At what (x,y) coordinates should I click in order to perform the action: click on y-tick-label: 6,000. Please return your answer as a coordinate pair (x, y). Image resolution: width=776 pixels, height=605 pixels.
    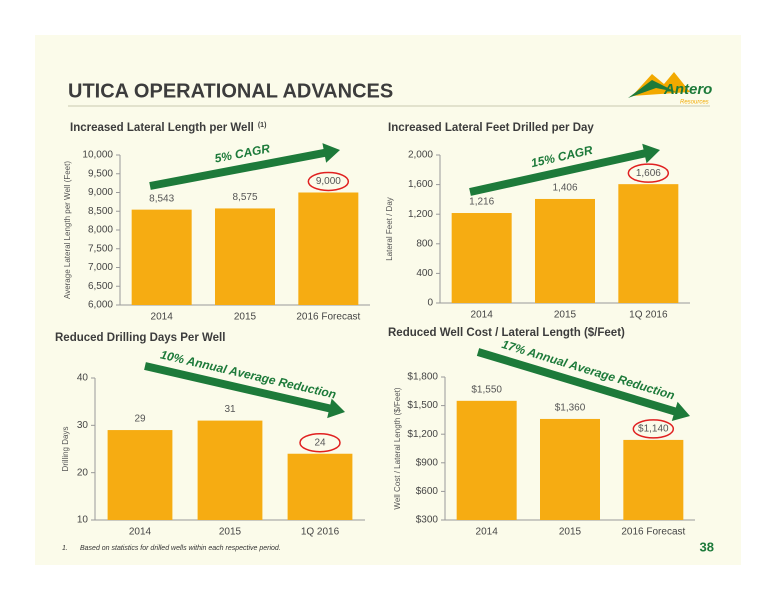
    Looking at the image, I should click on (100, 305).